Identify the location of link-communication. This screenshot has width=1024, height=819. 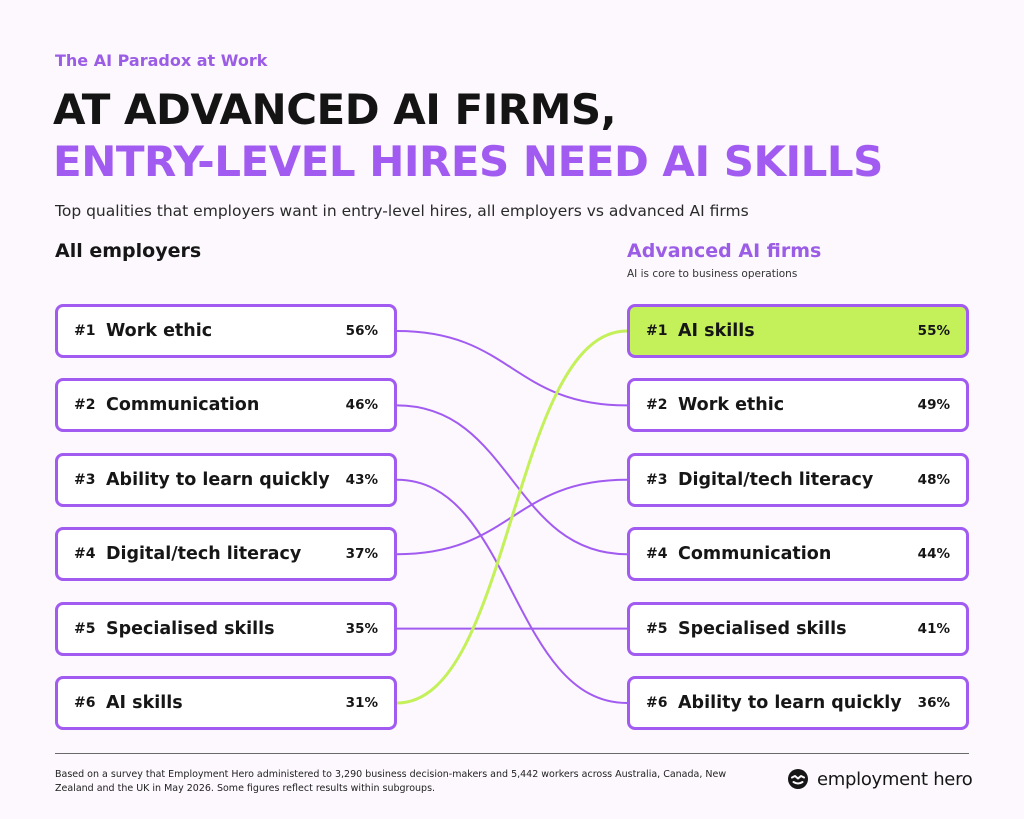
(512, 480).